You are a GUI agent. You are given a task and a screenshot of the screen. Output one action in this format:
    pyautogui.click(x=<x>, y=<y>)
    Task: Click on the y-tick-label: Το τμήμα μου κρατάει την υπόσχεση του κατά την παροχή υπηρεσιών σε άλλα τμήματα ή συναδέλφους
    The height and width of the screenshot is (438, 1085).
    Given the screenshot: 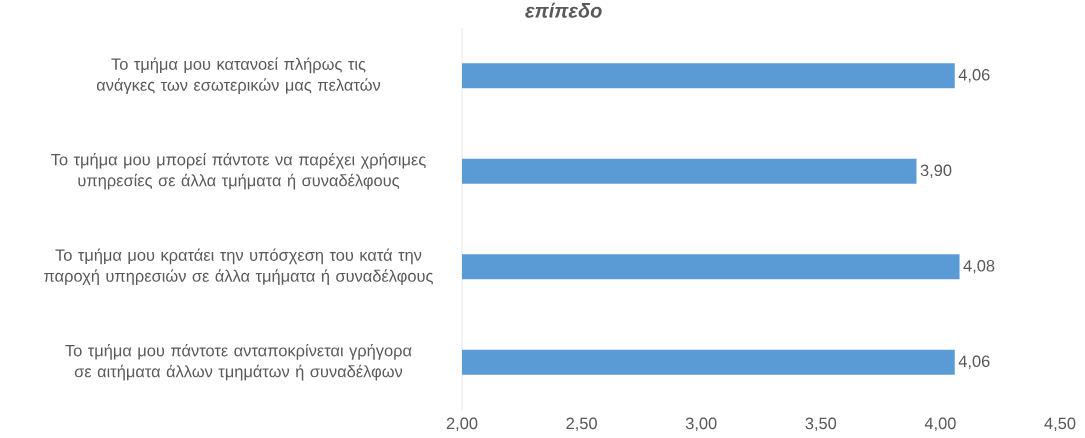 What is the action you would take?
    pyautogui.click(x=238, y=267)
    